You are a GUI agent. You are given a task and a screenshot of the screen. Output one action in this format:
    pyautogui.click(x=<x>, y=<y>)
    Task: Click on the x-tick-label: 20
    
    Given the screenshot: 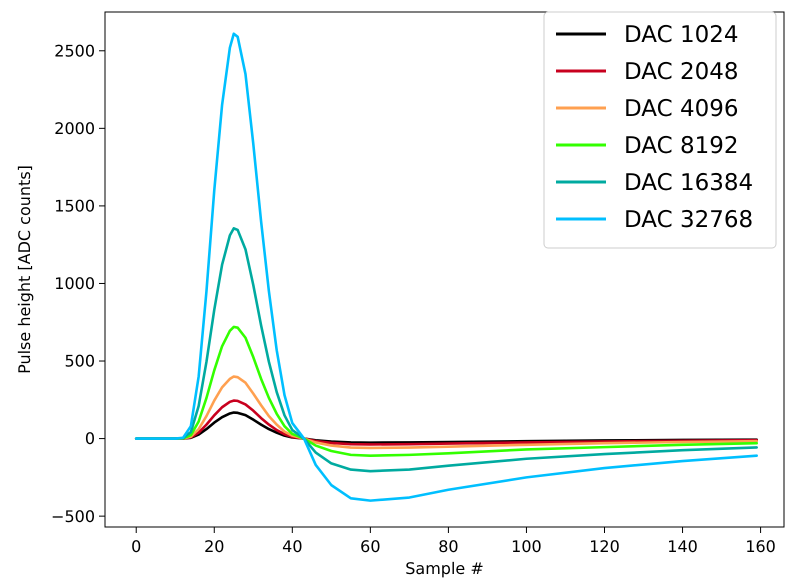 What is the action you would take?
    pyautogui.click(x=214, y=546)
    